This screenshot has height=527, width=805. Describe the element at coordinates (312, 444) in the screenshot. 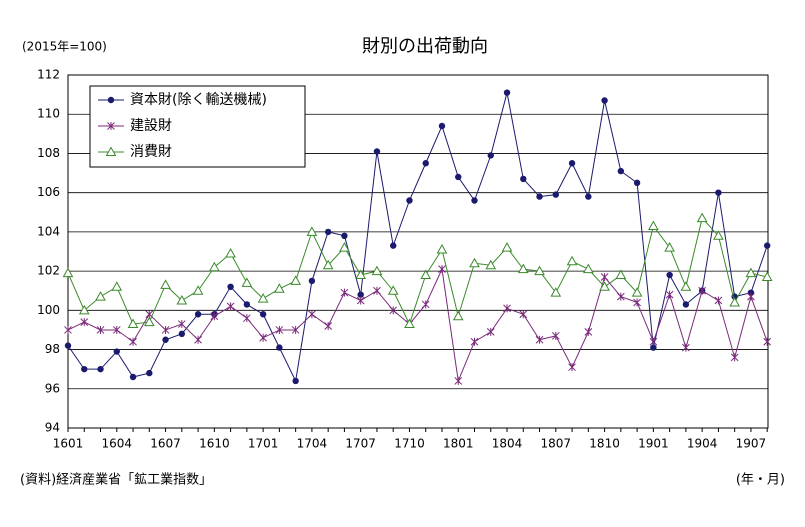

I see `x-tick-label: 1704` at that location.